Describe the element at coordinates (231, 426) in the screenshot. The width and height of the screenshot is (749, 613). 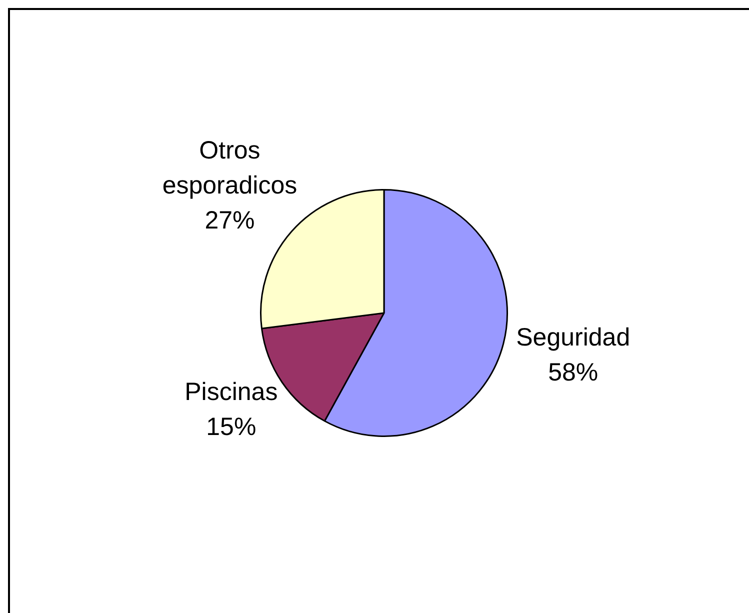
I see `data-label: 15%` at that location.